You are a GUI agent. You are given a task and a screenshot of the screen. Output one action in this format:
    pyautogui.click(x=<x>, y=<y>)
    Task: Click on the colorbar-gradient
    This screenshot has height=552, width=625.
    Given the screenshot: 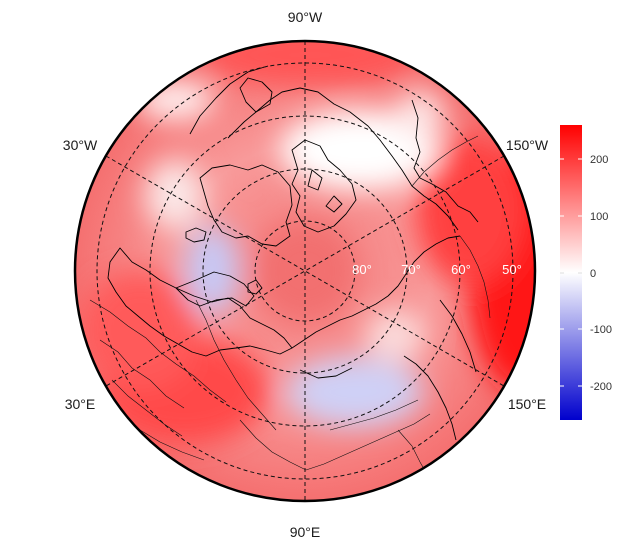 What is the action you would take?
    pyautogui.click(x=571, y=272)
    